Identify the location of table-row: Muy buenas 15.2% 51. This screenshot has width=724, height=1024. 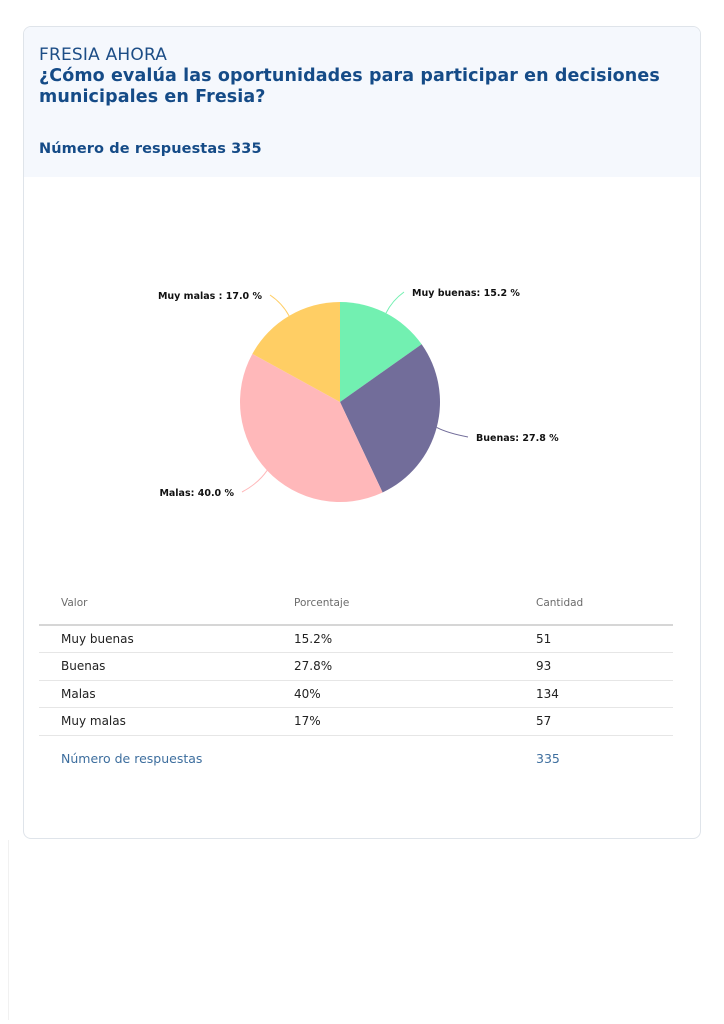
(356, 639).